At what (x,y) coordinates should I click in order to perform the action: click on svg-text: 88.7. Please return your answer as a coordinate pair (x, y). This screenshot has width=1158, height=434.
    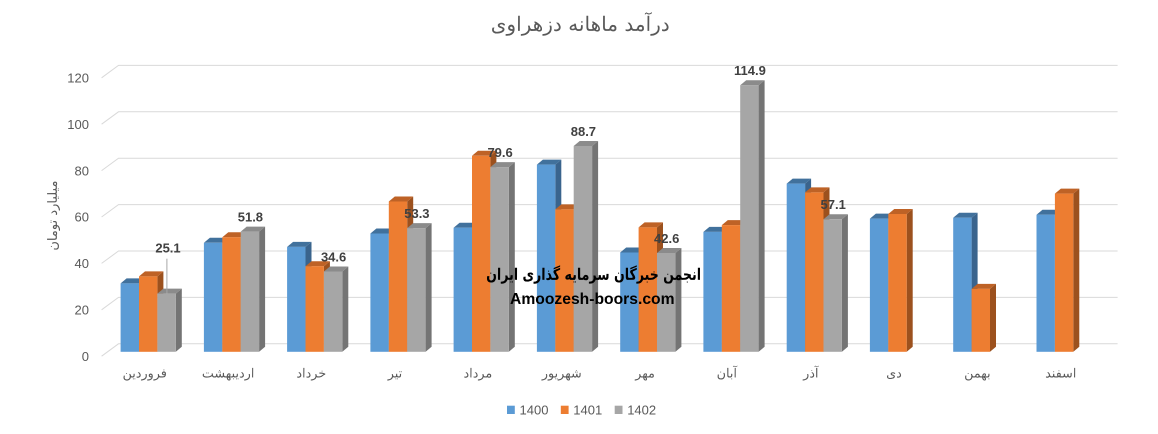
    Looking at the image, I should click on (583, 131).